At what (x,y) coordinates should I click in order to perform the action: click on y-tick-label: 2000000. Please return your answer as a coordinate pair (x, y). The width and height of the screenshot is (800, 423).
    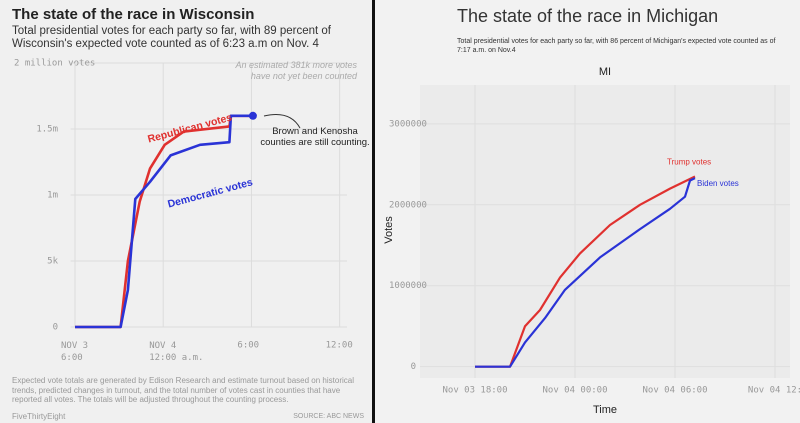
    Looking at the image, I should click on (408, 205).